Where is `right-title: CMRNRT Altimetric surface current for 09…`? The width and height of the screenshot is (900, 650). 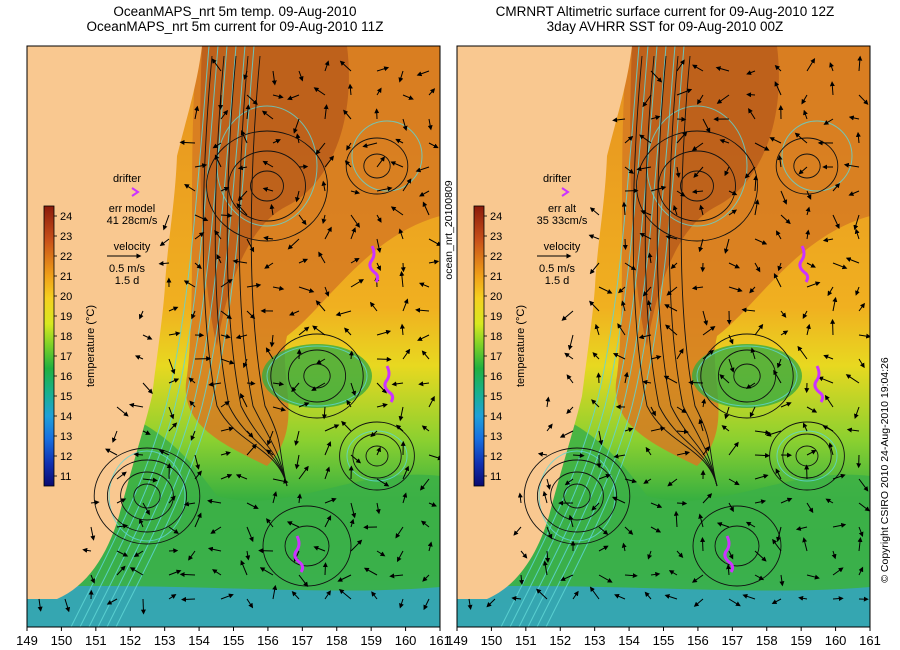 right-title: CMRNRT Altimetric surface current for 09… is located at coordinates (665, 19).